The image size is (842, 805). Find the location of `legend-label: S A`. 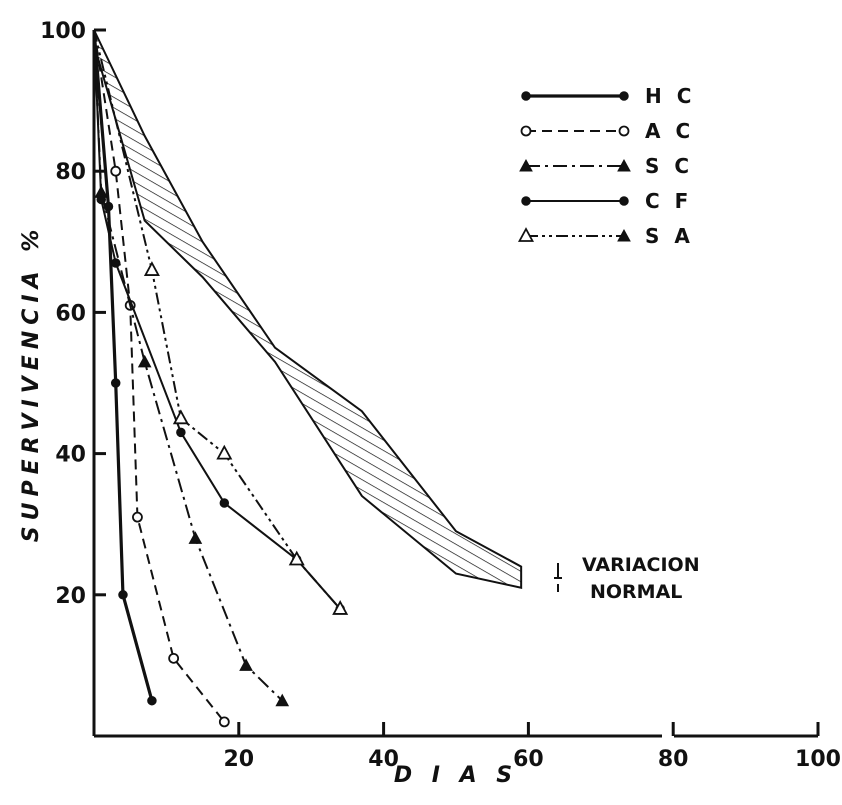

legend-label: S A is located at coordinates (669, 236).